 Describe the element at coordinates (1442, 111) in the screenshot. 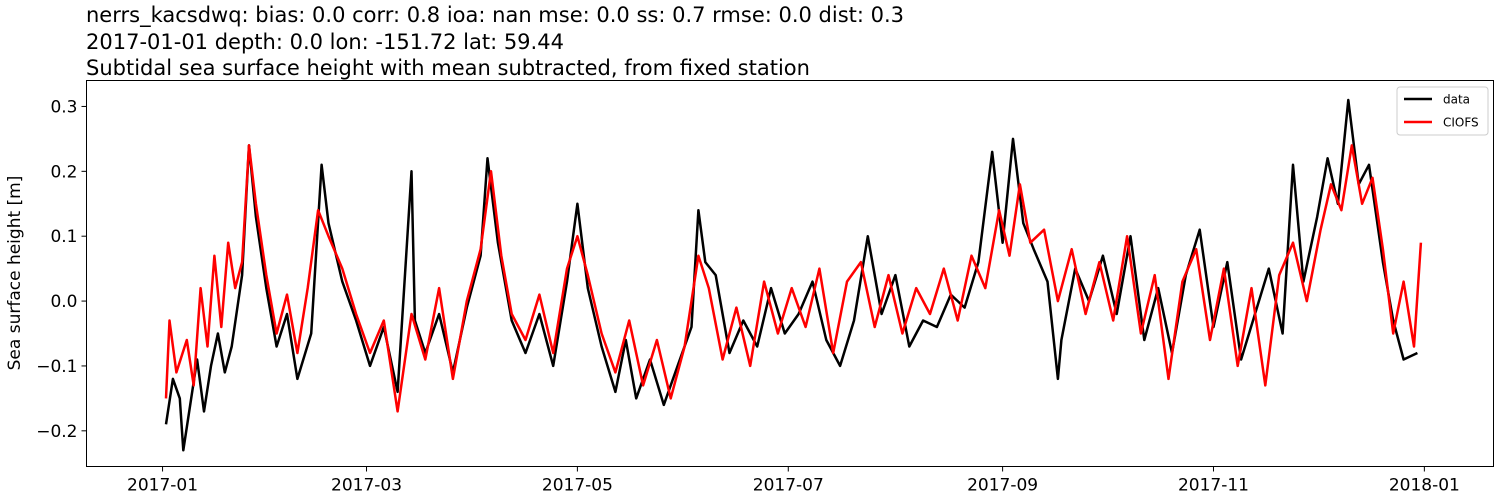

I see `legend: data CIOFS` at that location.